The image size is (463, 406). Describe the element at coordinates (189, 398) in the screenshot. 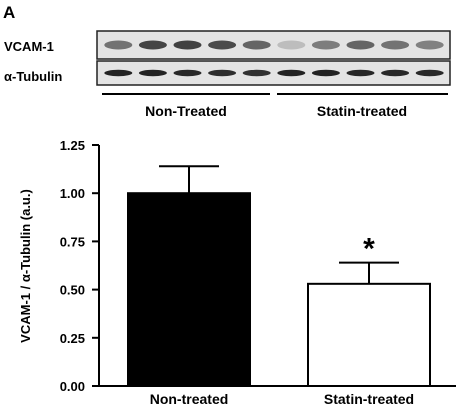

I see `x-tick-label: Non-treated` at that location.